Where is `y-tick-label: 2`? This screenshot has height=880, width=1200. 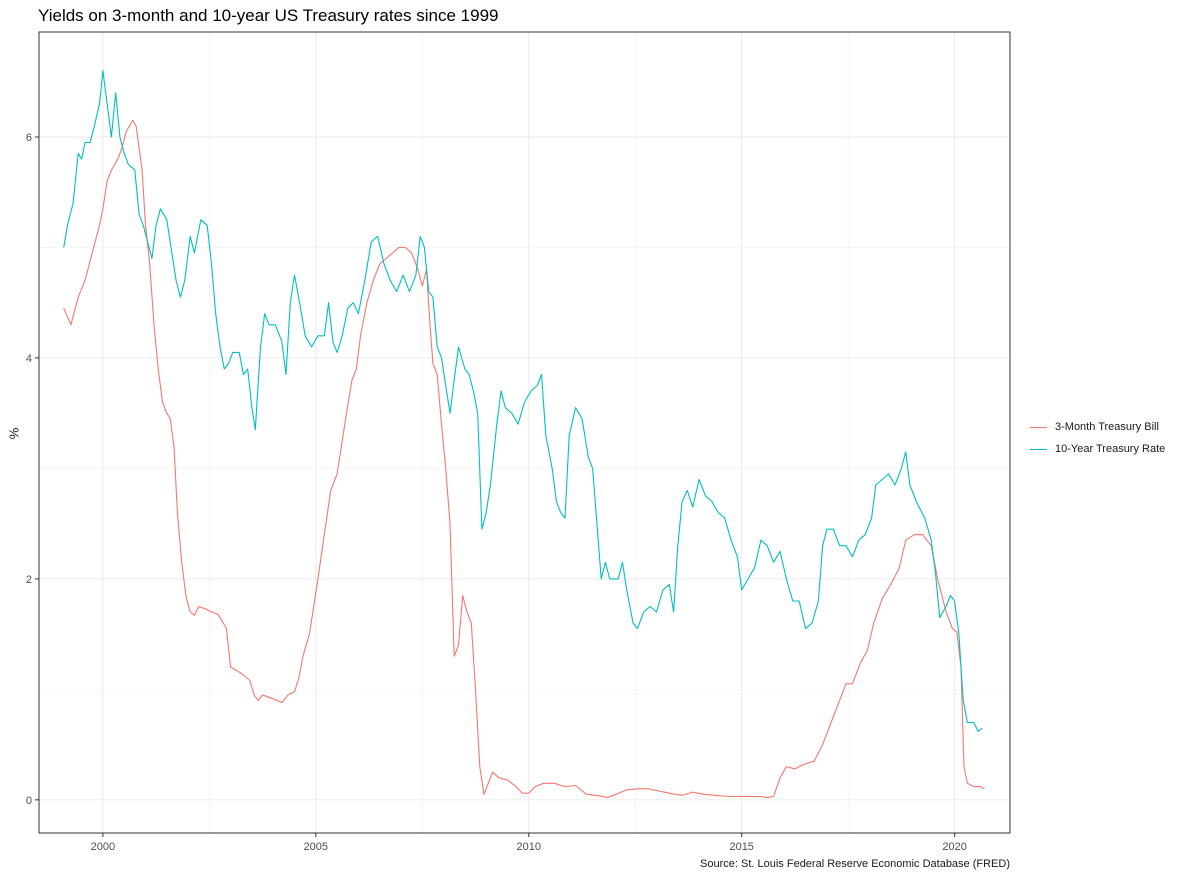 y-tick-label: 2 is located at coordinates (29, 580).